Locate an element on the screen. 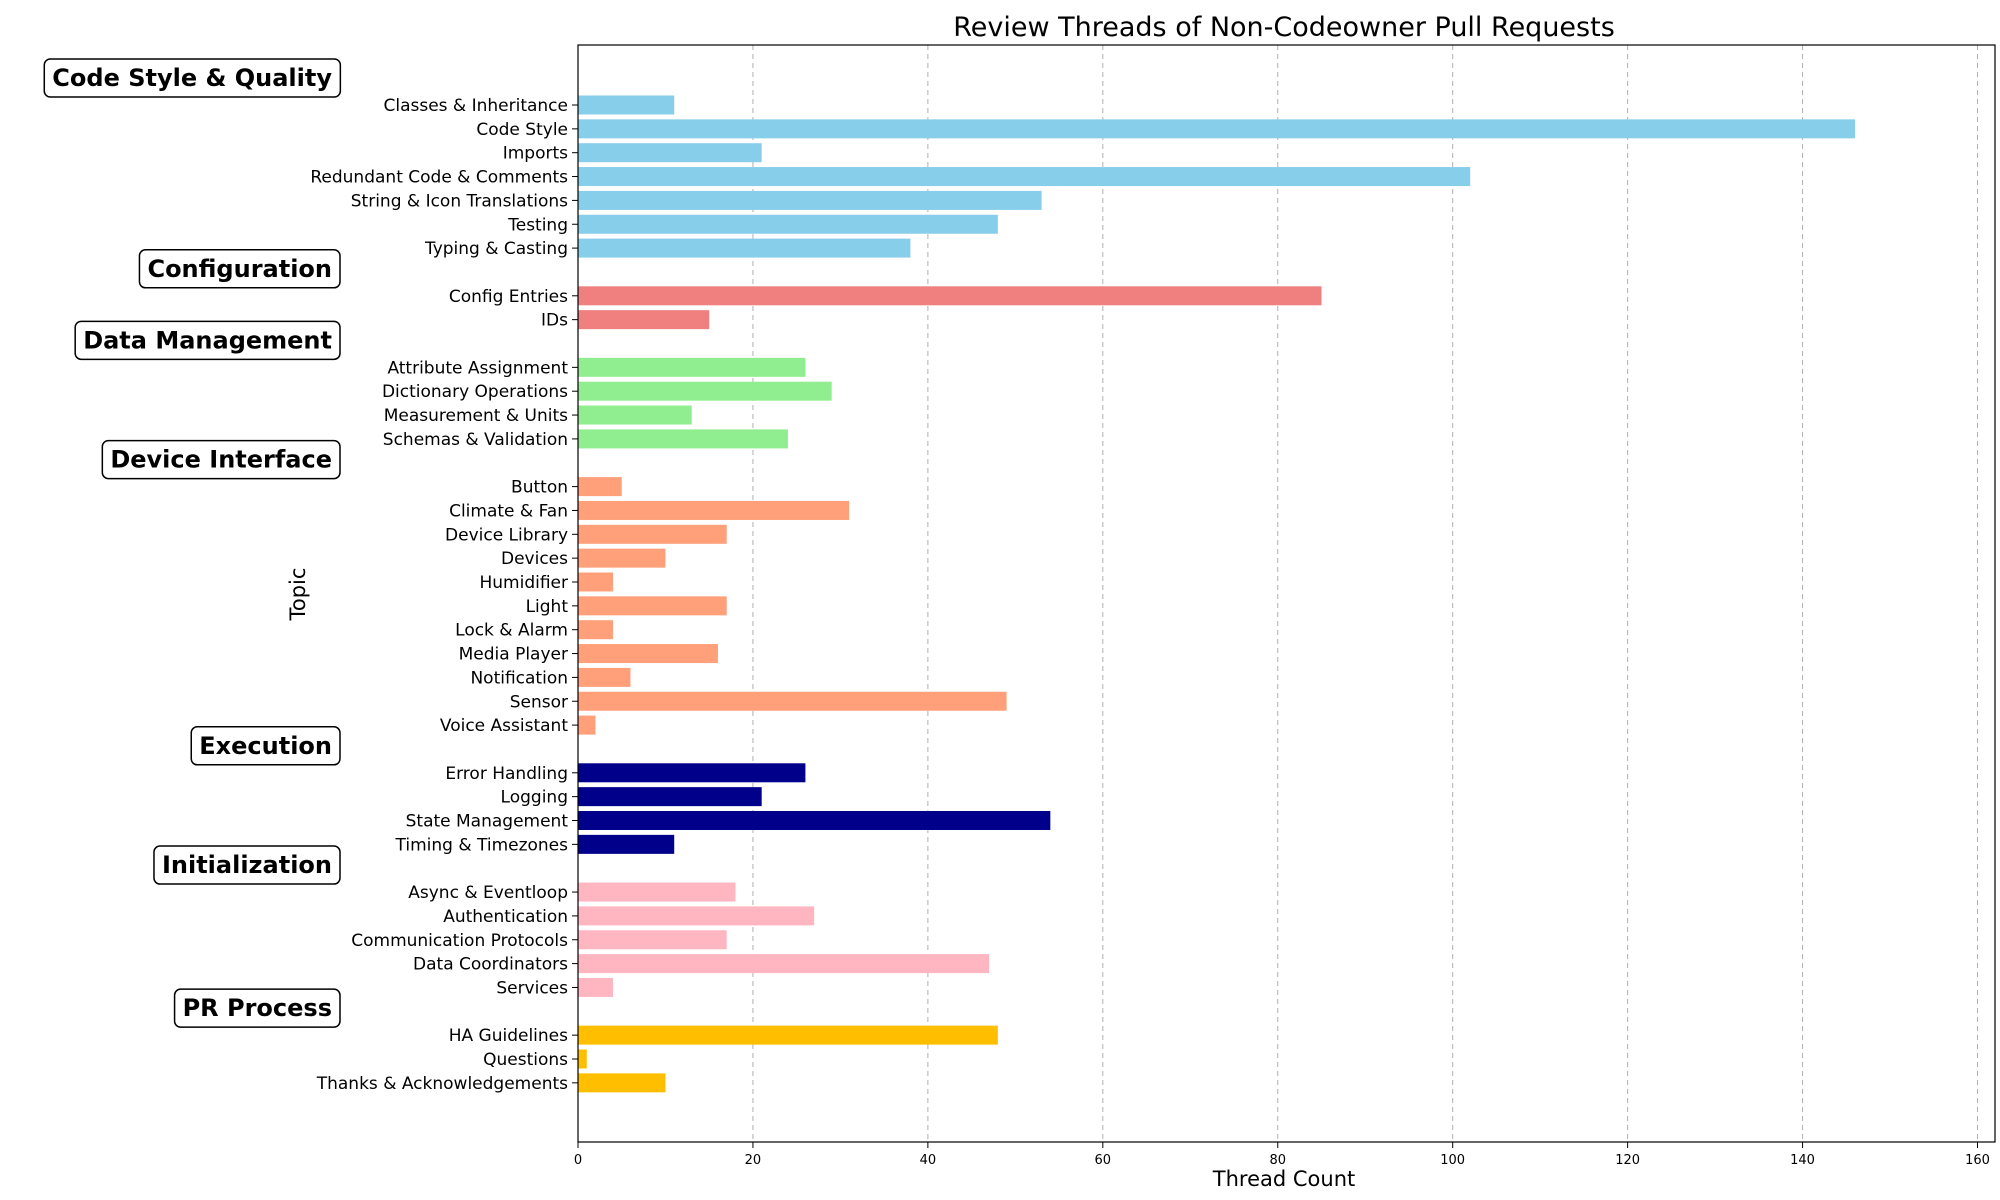 The width and height of the screenshot is (2000, 1200). bar-schemas-validation is located at coordinates (683, 439).